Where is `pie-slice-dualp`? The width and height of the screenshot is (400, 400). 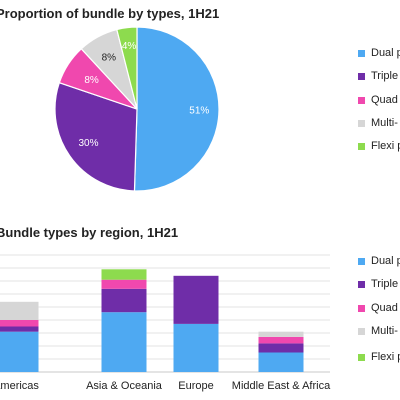
pie-slice-dualp is located at coordinates (176, 109).